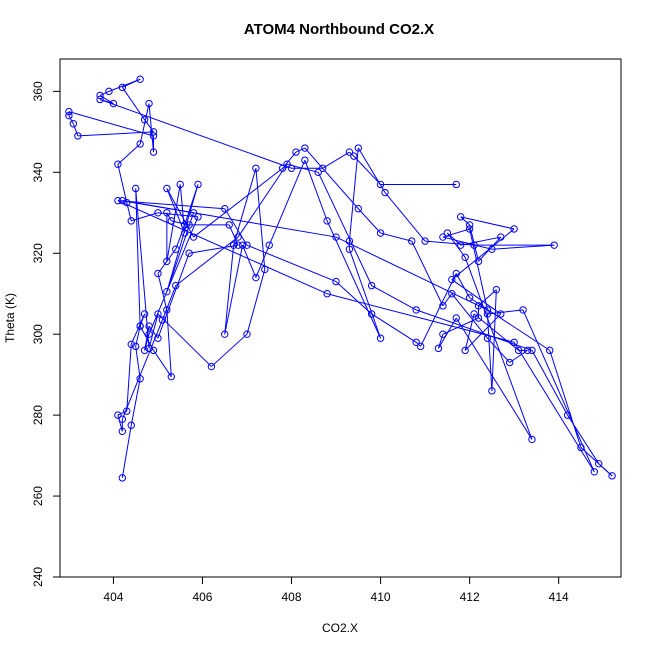  What do you see at coordinates (202, 597) in the screenshot?
I see `x-tick-label: 406` at bounding box center [202, 597].